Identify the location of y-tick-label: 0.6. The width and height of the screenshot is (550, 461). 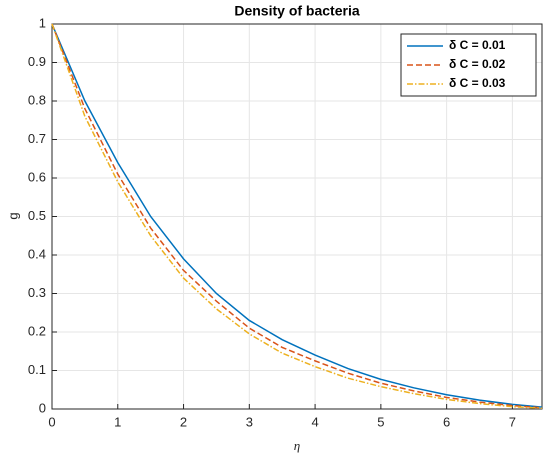
(37, 176).